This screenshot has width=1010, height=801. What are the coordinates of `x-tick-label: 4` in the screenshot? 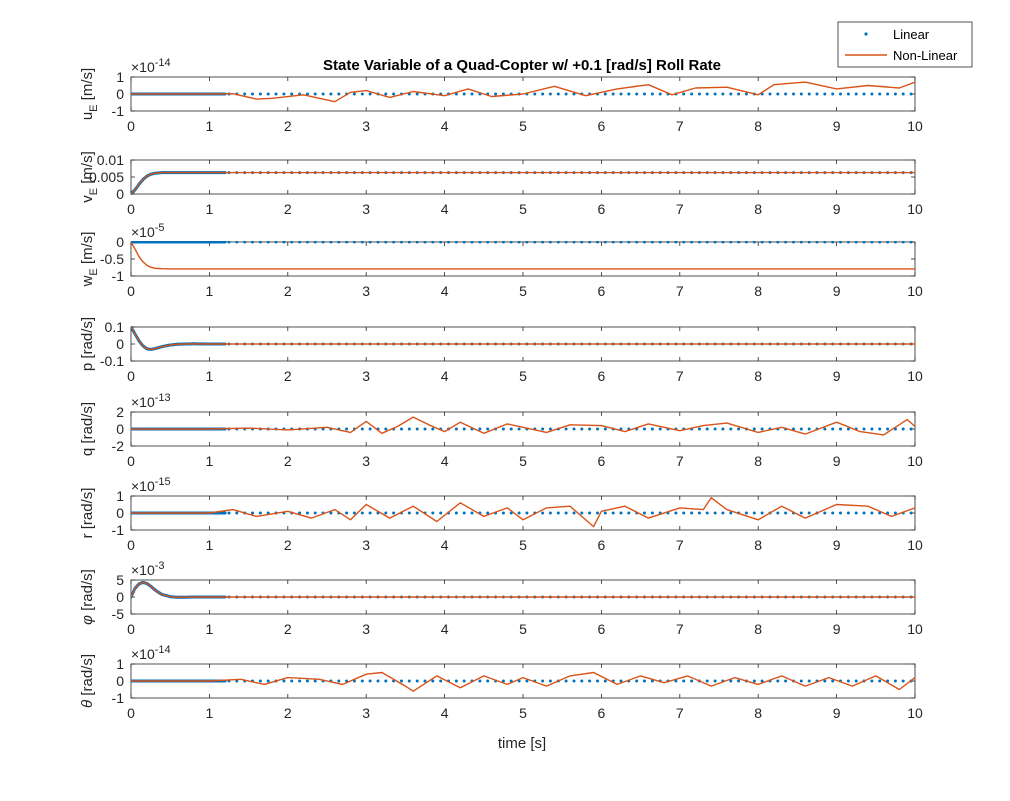 It's located at (445, 376).